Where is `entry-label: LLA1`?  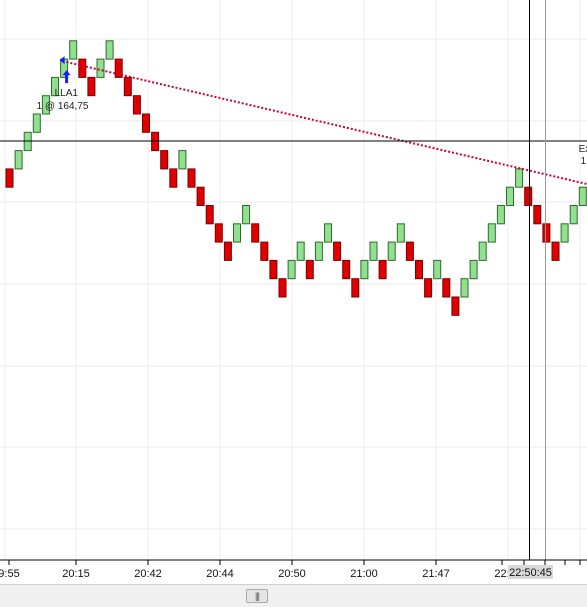
entry-label: LLA1 is located at coordinates (67, 93).